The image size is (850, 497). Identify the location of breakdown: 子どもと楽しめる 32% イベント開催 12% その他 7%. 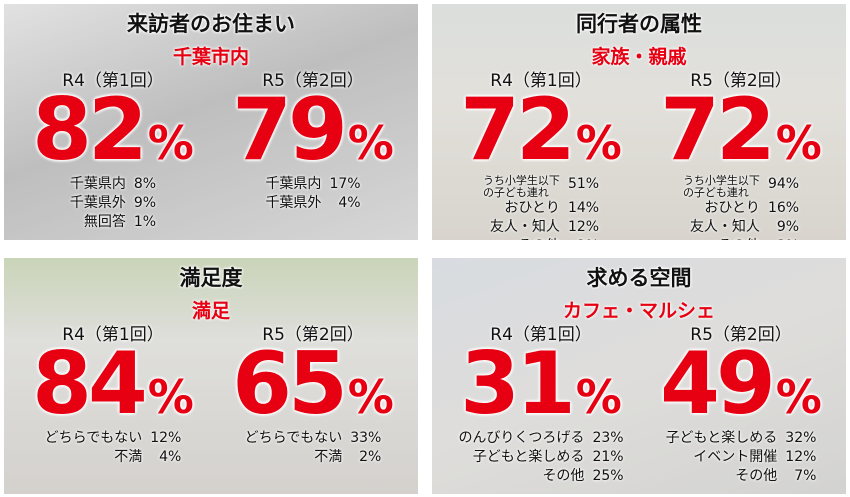
(741, 457).